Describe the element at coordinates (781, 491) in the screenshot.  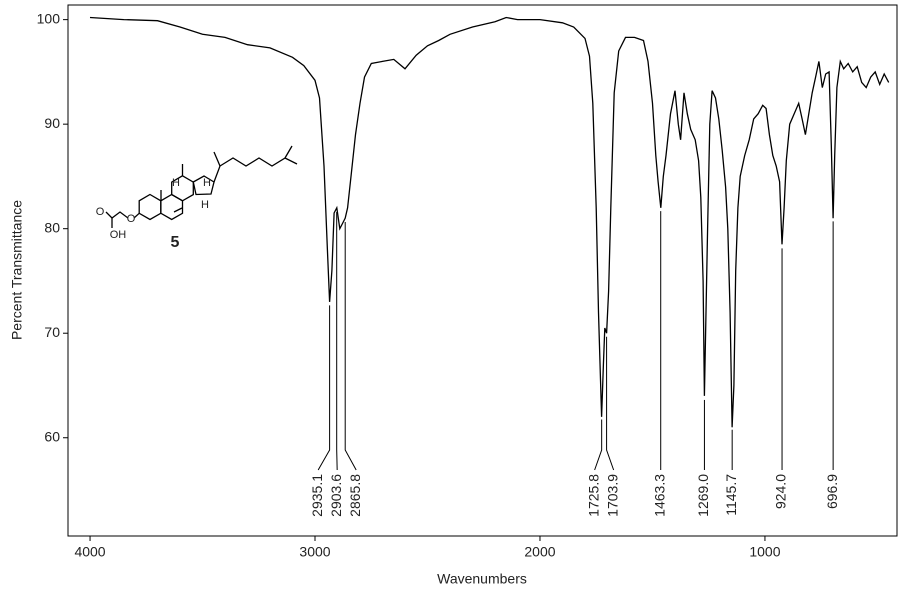
I see `peak-label: 924.0` at that location.